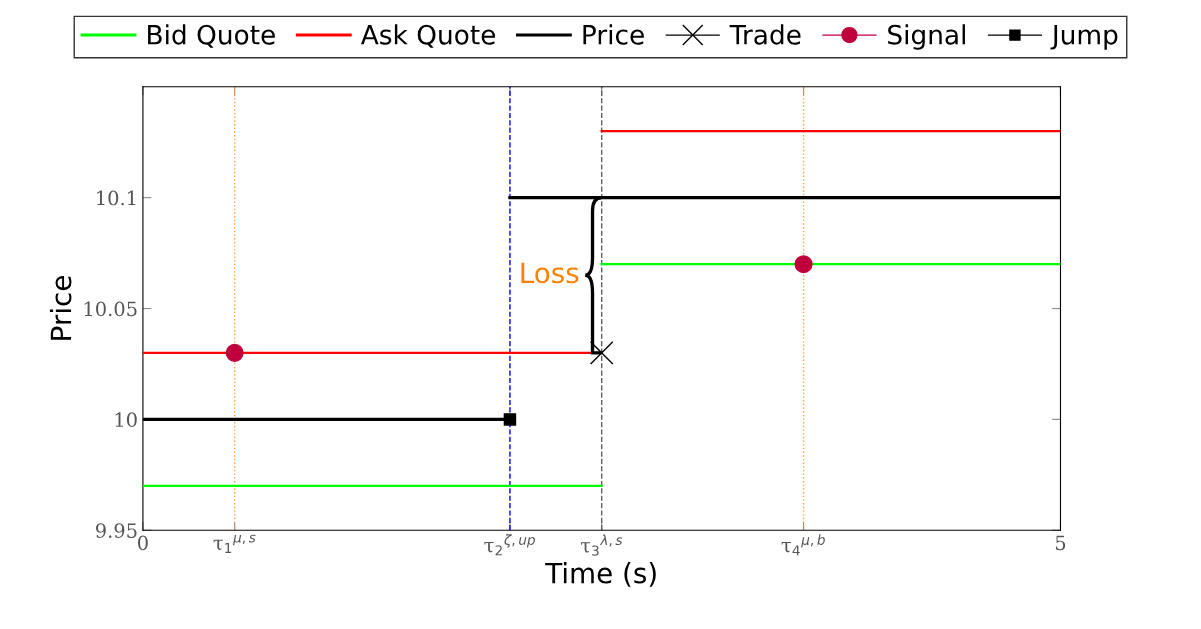 This screenshot has width=1201, height=629. Describe the element at coordinates (600, 574) in the screenshot. I see `x-axis-title: Time (s)` at that location.